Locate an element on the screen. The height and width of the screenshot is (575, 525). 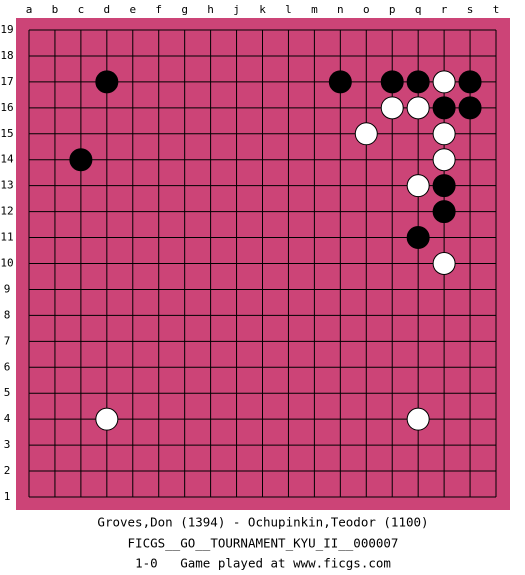
column-label: p is located at coordinates (392, 9).